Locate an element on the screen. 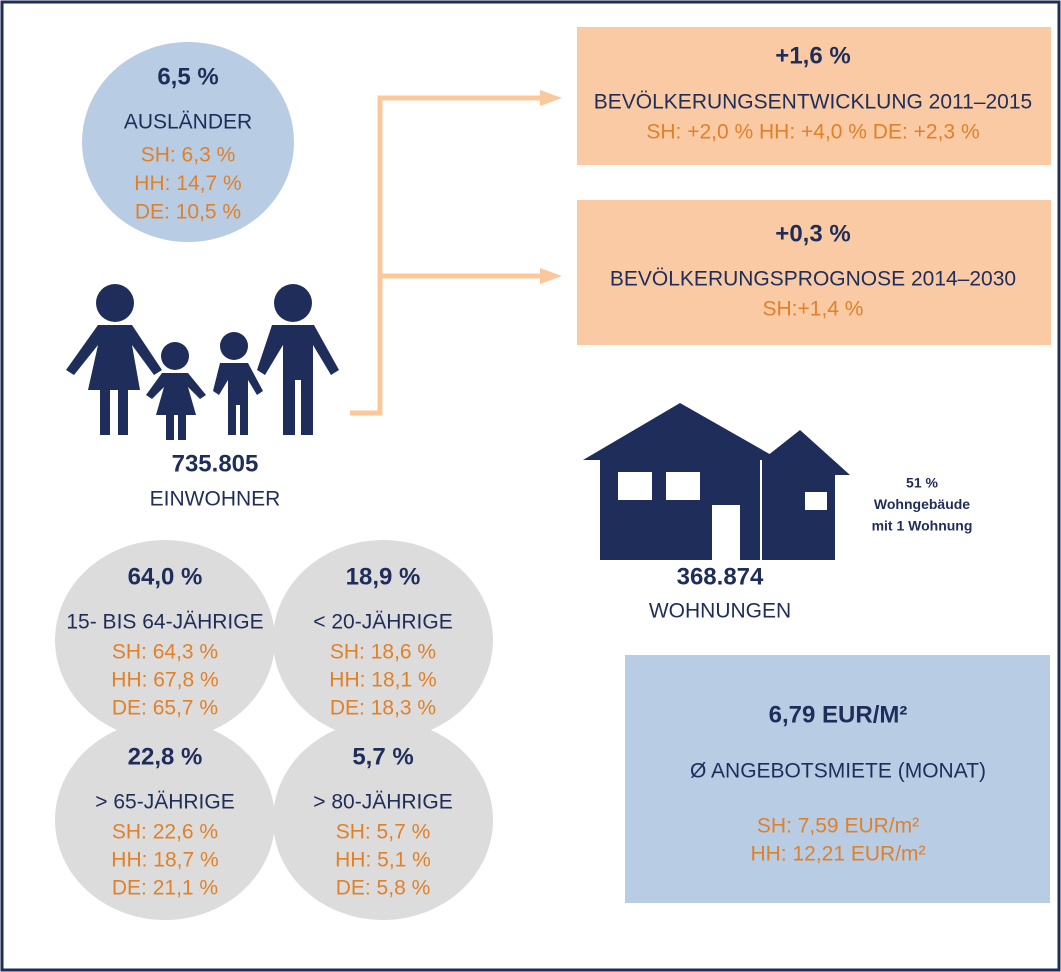 The height and width of the screenshot is (972, 1061). comparison: DE: 18,3 % is located at coordinates (383, 708).